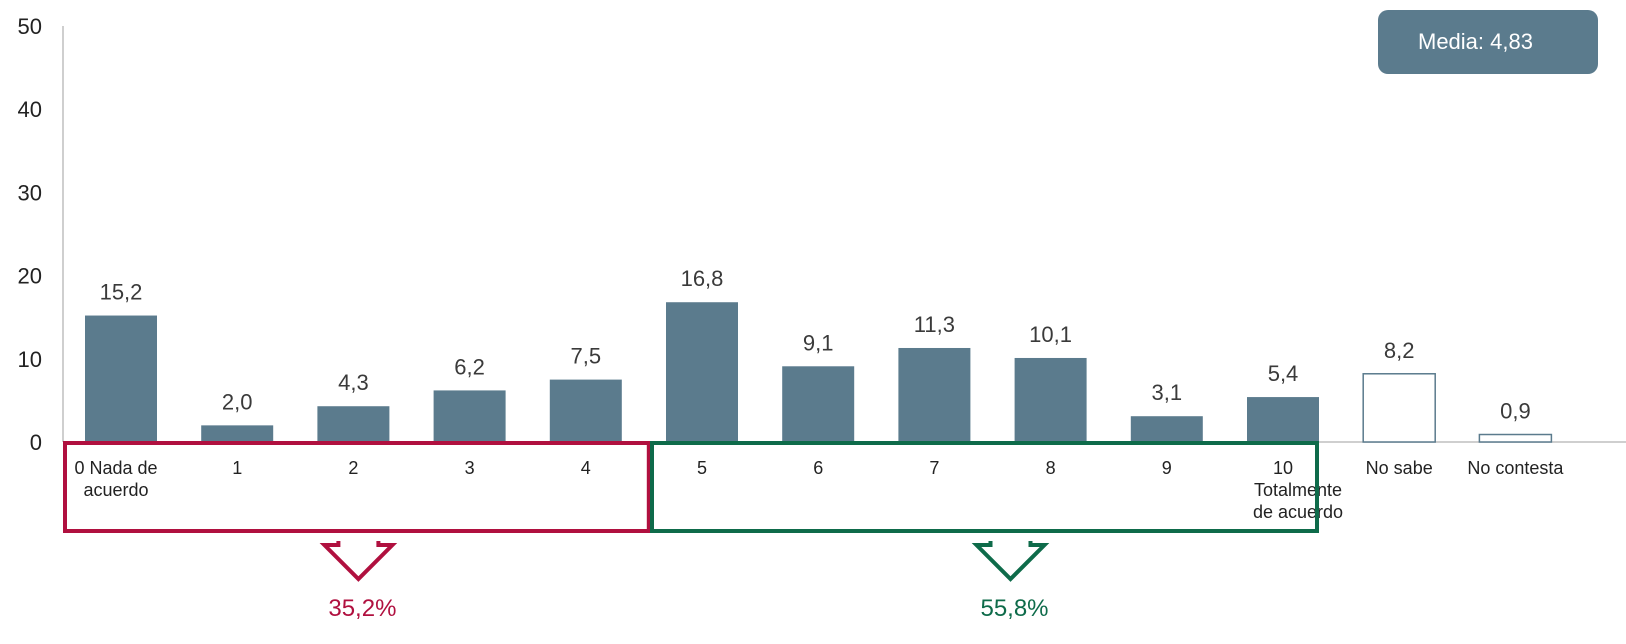  I want to click on data-label: 9,1, so click(818, 342).